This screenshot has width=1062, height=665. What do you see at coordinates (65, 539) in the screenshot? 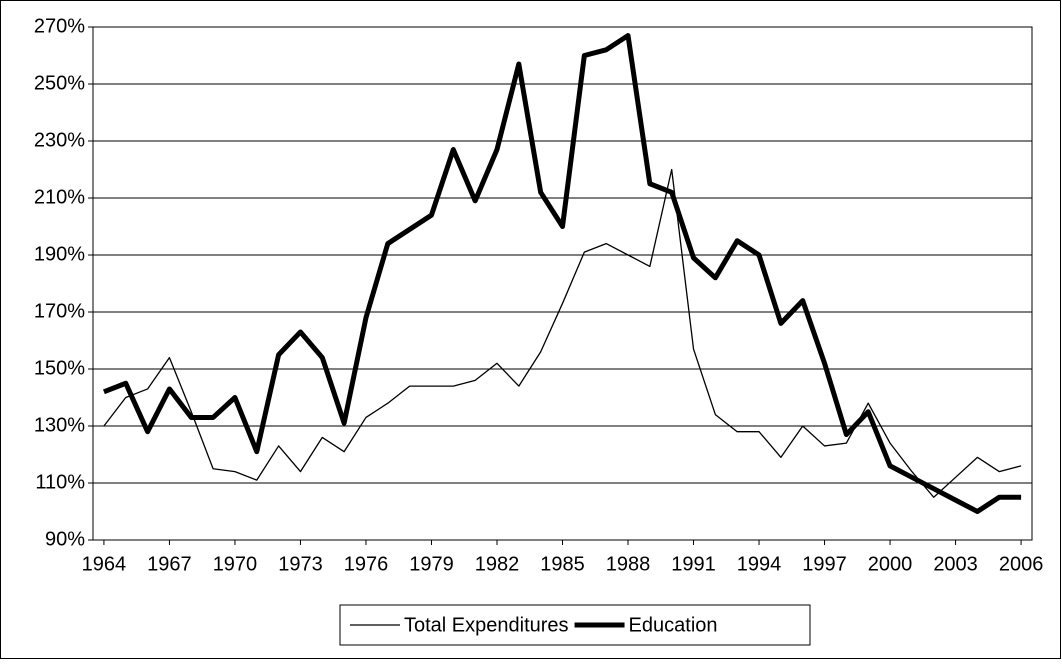
I see `y-tick-label: 90%` at bounding box center [65, 539].